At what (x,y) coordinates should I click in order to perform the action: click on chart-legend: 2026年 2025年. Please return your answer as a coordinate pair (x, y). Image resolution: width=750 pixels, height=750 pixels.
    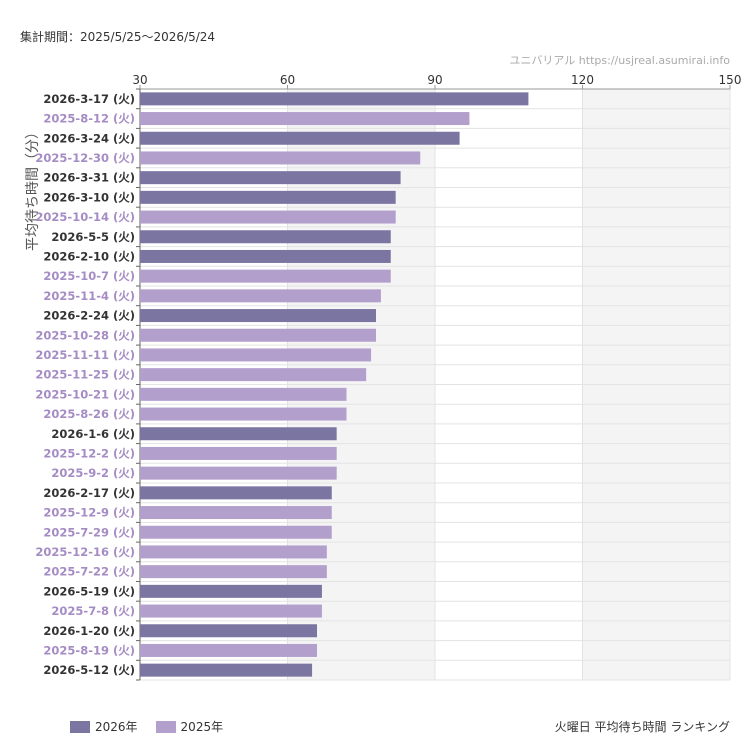
    Looking at the image, I should click on (155, 726).